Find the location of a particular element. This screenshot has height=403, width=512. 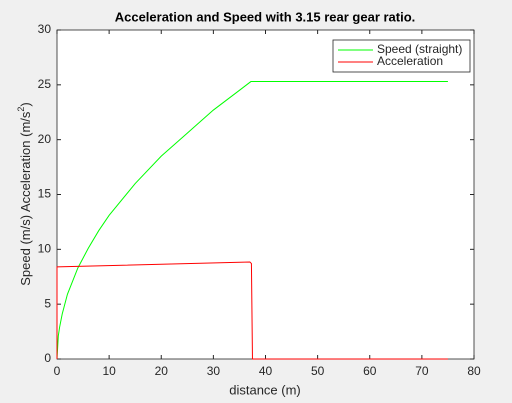

x-tick-label: 10 is located at coordinates (109, 371).